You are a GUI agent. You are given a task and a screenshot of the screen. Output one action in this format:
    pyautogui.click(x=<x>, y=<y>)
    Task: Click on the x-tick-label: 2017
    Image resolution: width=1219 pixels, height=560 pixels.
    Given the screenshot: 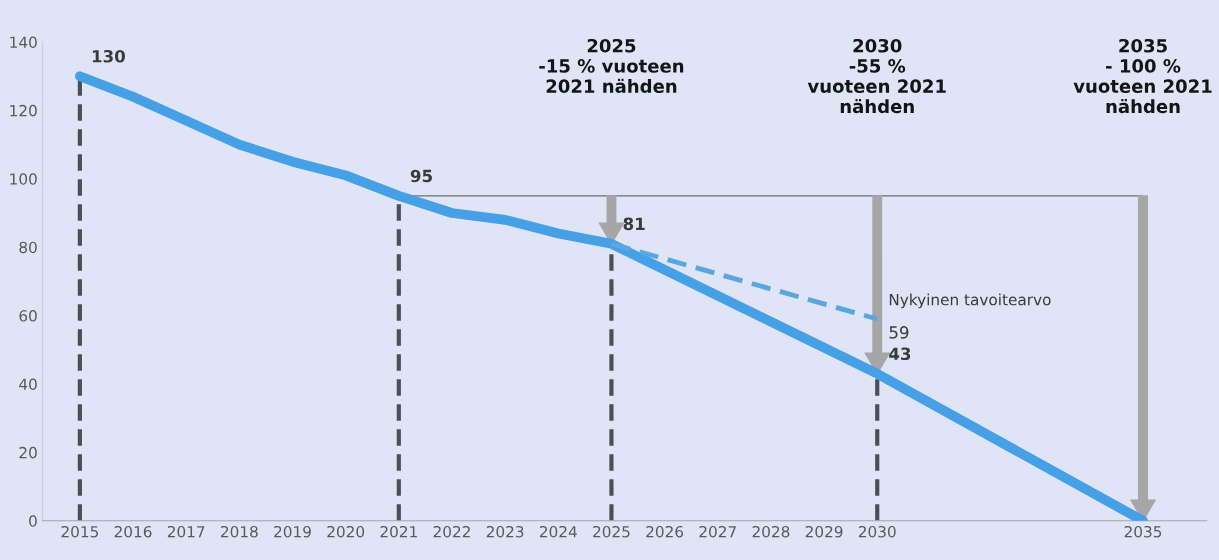 What is the action you would take?
    pyautogui.click(x=186, y=531)
    